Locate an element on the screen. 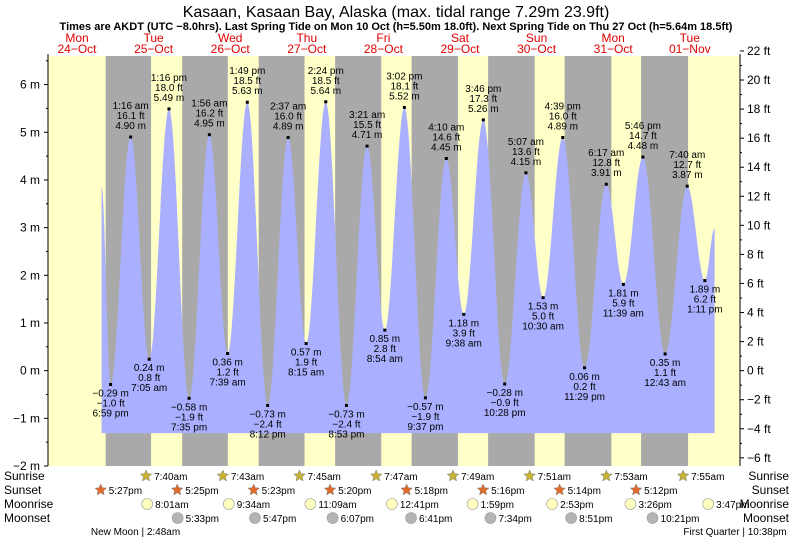  row-label-right-sunrise: Sunrise is located at coordinates (768, 476).